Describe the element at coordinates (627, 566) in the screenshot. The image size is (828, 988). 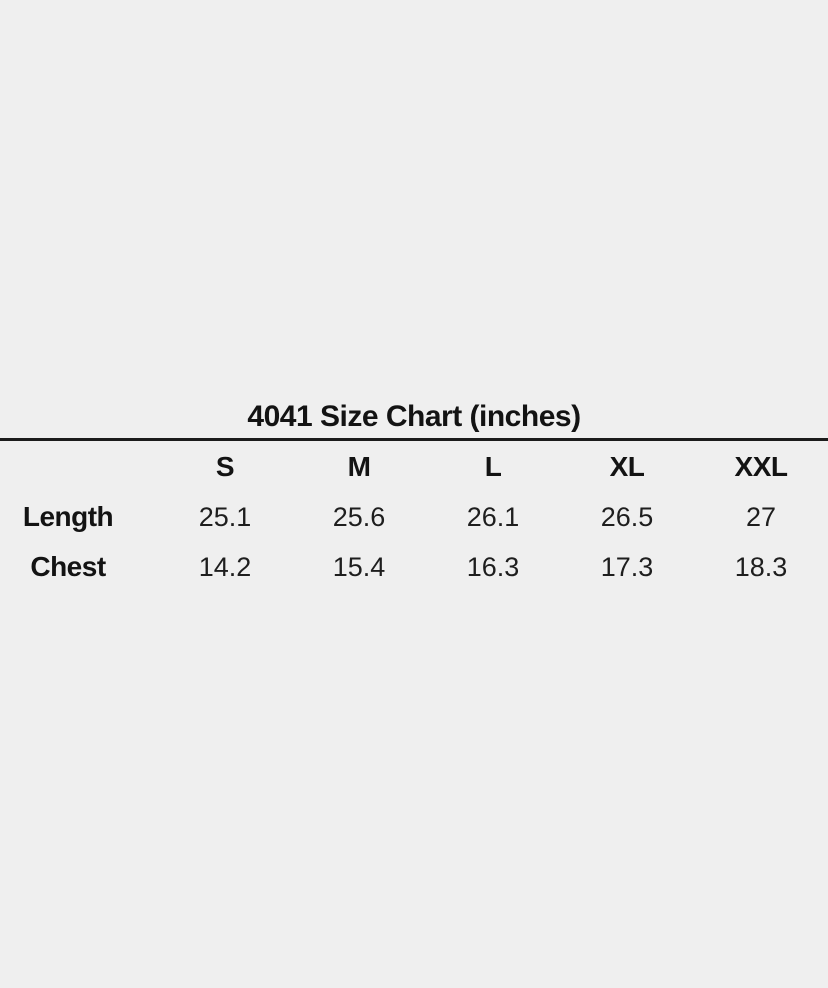
I see `cell-chest-xl: 17.3` at that location.